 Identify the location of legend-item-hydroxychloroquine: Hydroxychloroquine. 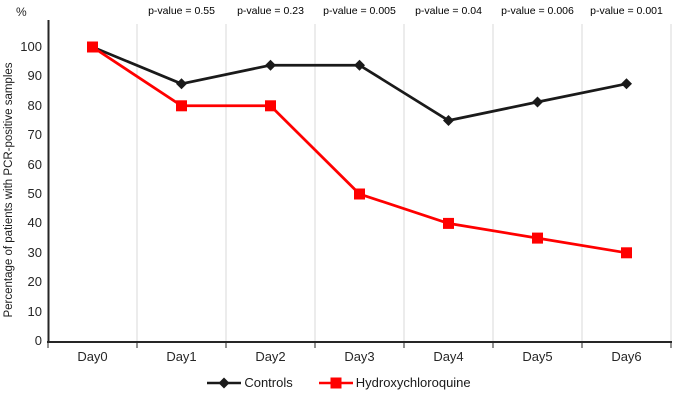
(394, 382).